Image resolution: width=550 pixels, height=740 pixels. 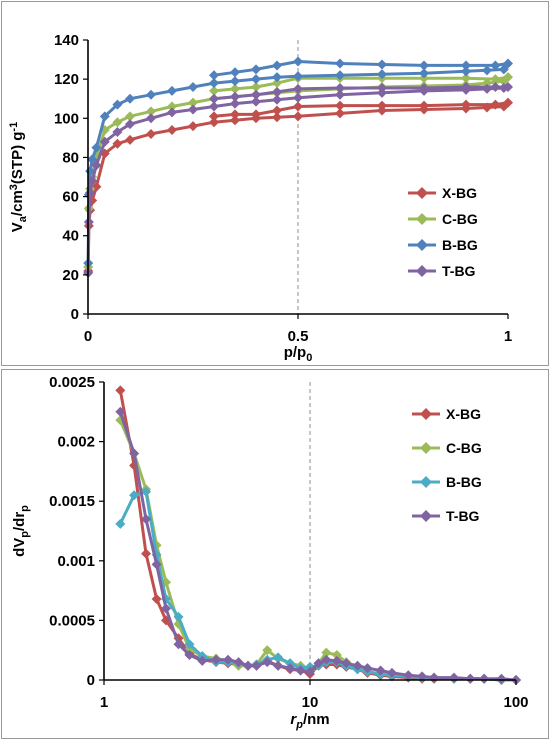 I want to click on y-tick-label: 0.0005, so click(x=72, y=620).